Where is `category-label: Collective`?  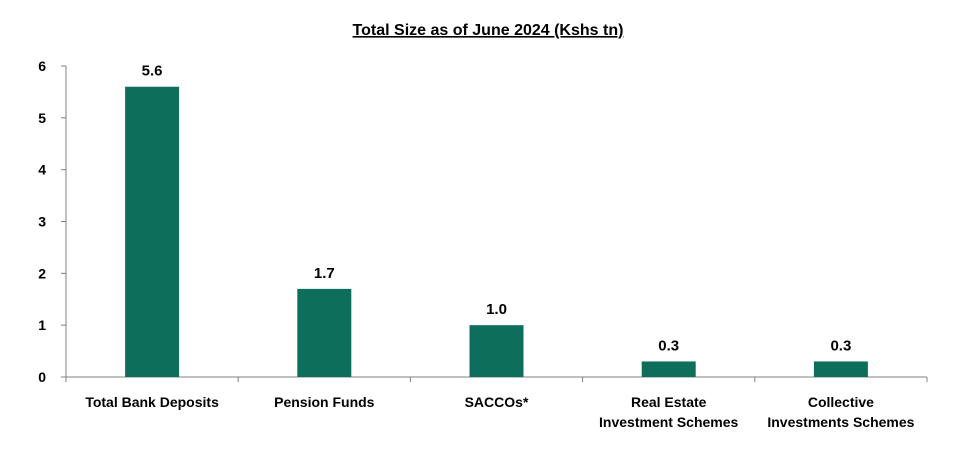
category-label: Collective is located at coordinates (841, 402).